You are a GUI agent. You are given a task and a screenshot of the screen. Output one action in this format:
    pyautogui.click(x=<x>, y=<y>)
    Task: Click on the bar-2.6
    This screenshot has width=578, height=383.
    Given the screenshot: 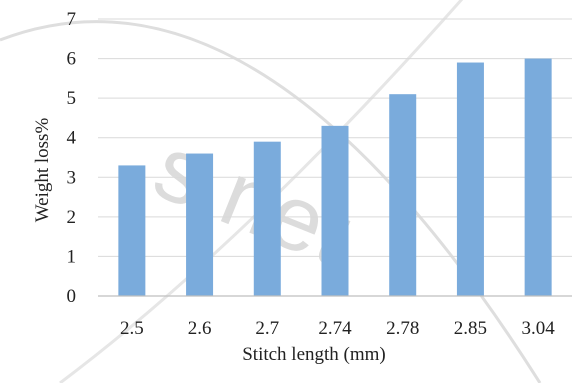 What is the action you would take?
    pyautogui.click(x=200, y=224)
    